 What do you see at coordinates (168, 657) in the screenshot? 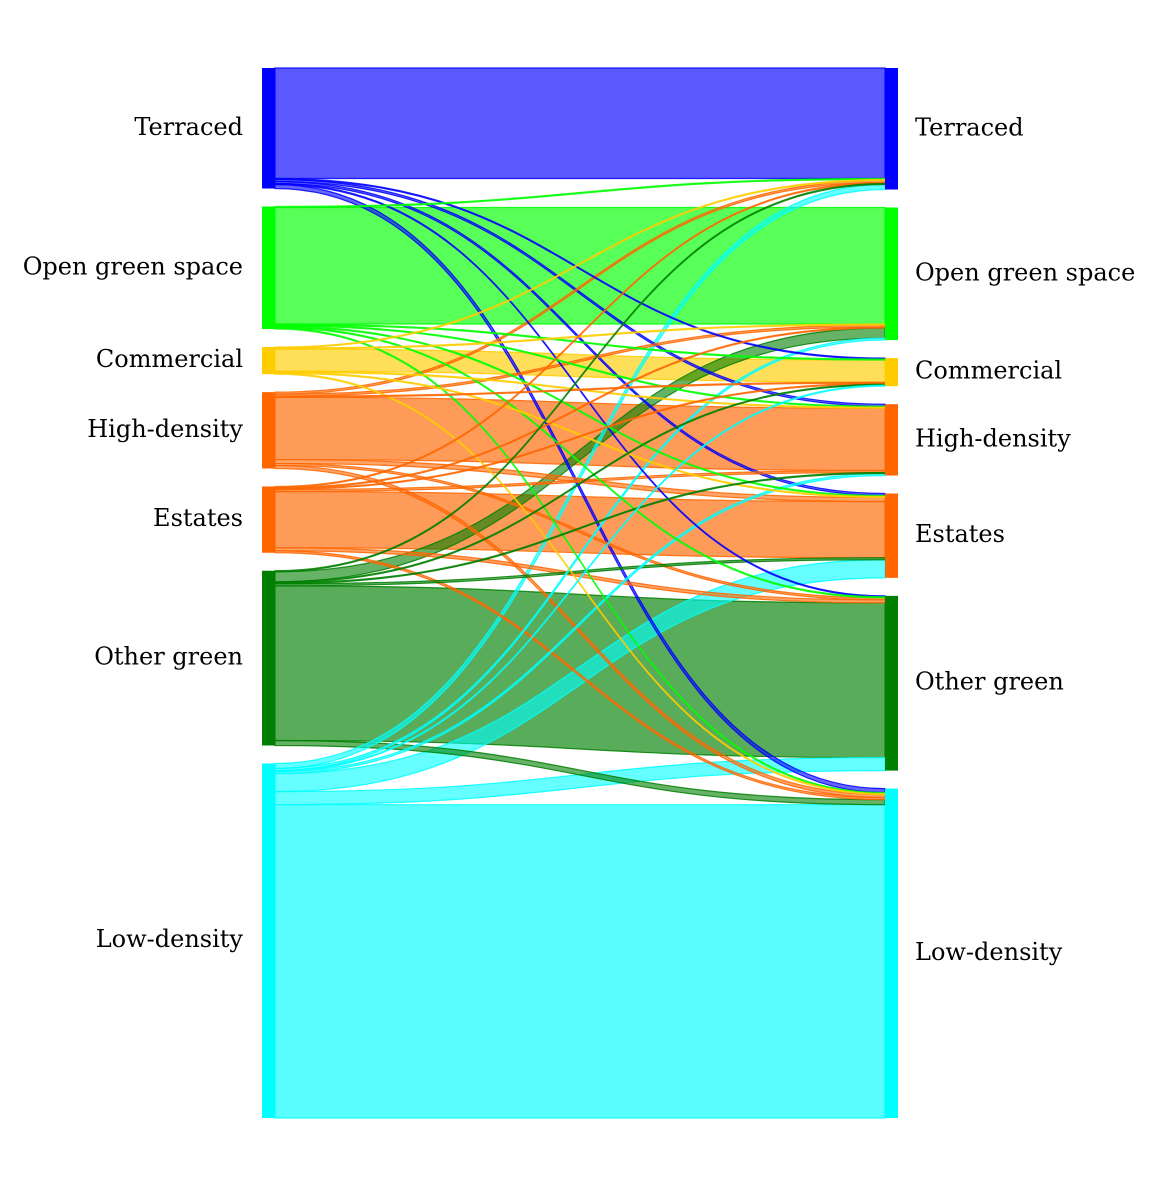
I see `label-left-other-green: Other green` at bounding box center [168, 657].